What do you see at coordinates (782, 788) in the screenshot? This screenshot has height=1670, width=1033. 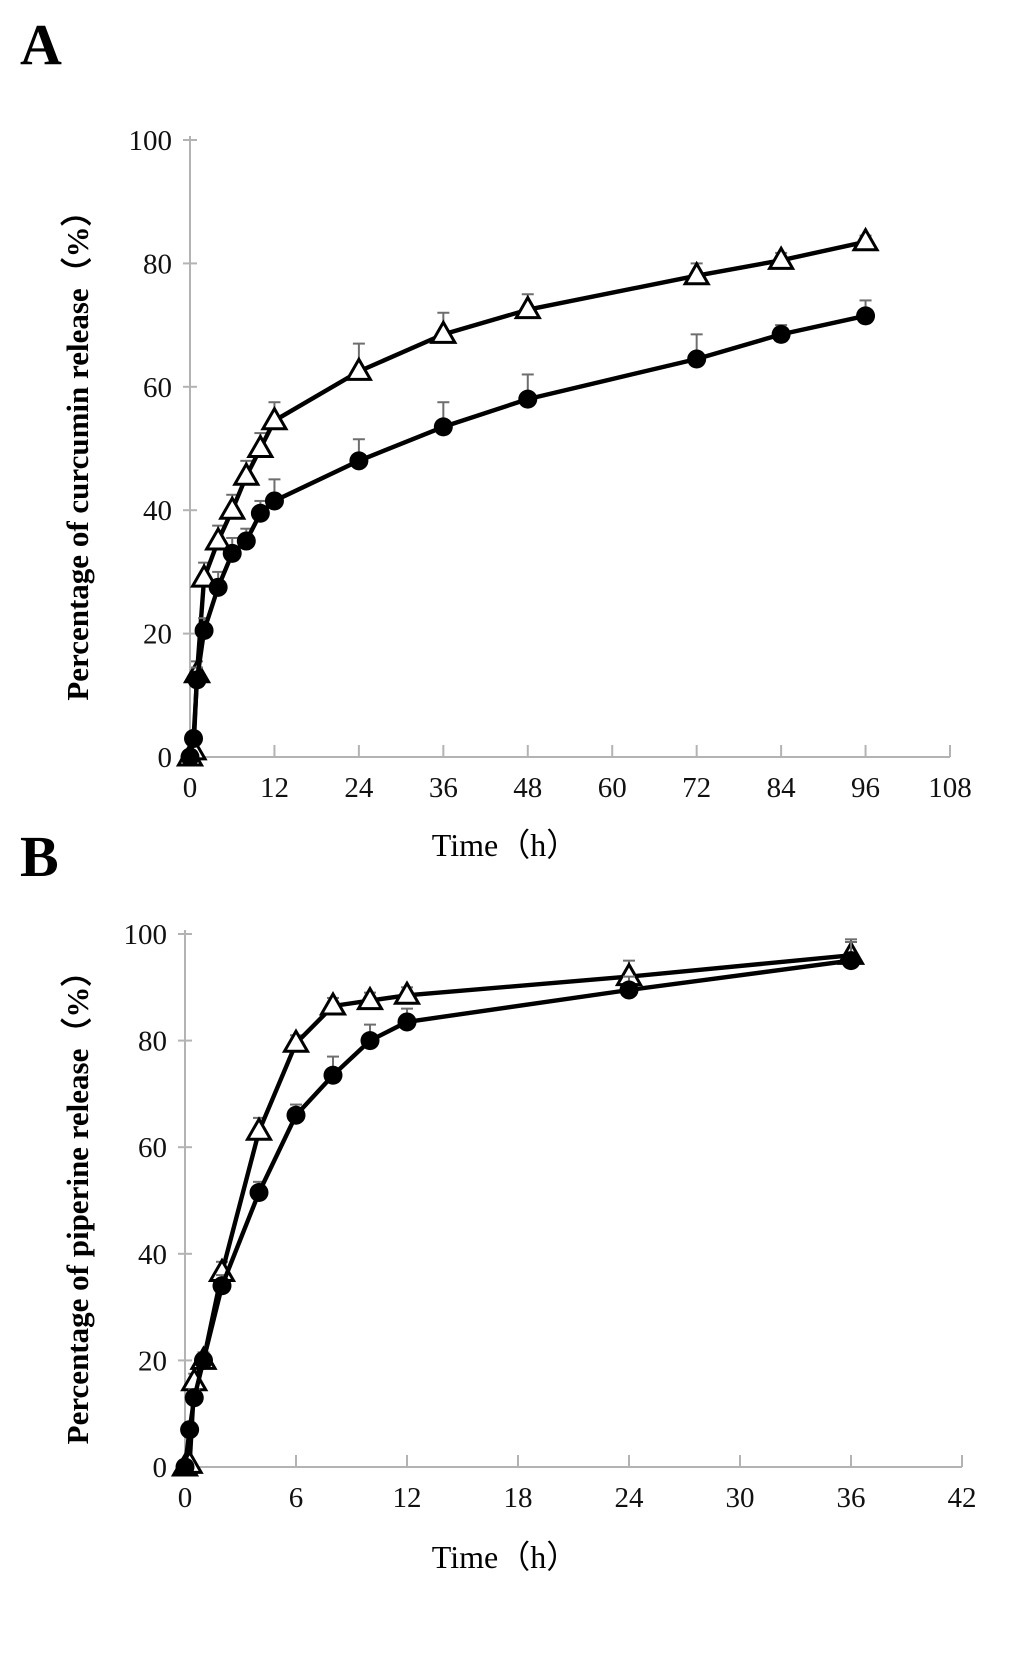 I see `x-tick-label: 84` at bounding box center [782, 788].